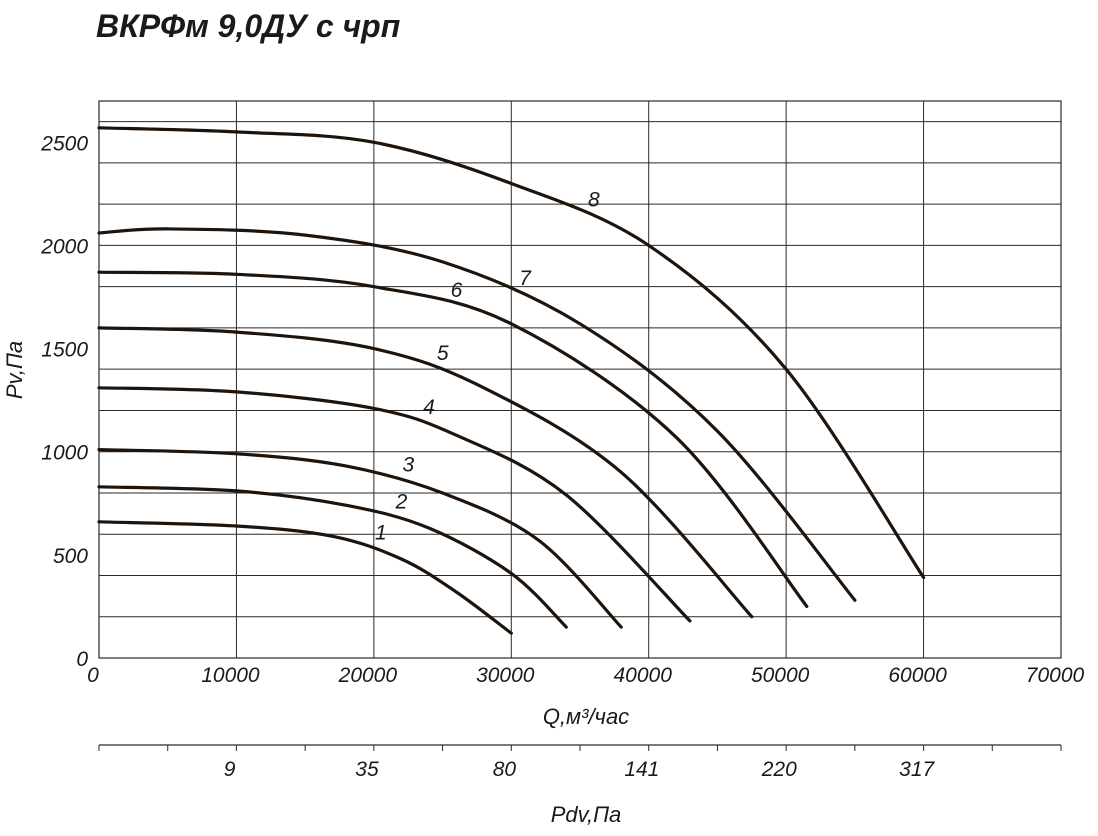  Describe the element at coordinates (248, 26) in the screenshot. I see `chart-title: ВКРФм 9,0ДУ с чрп` at that location.